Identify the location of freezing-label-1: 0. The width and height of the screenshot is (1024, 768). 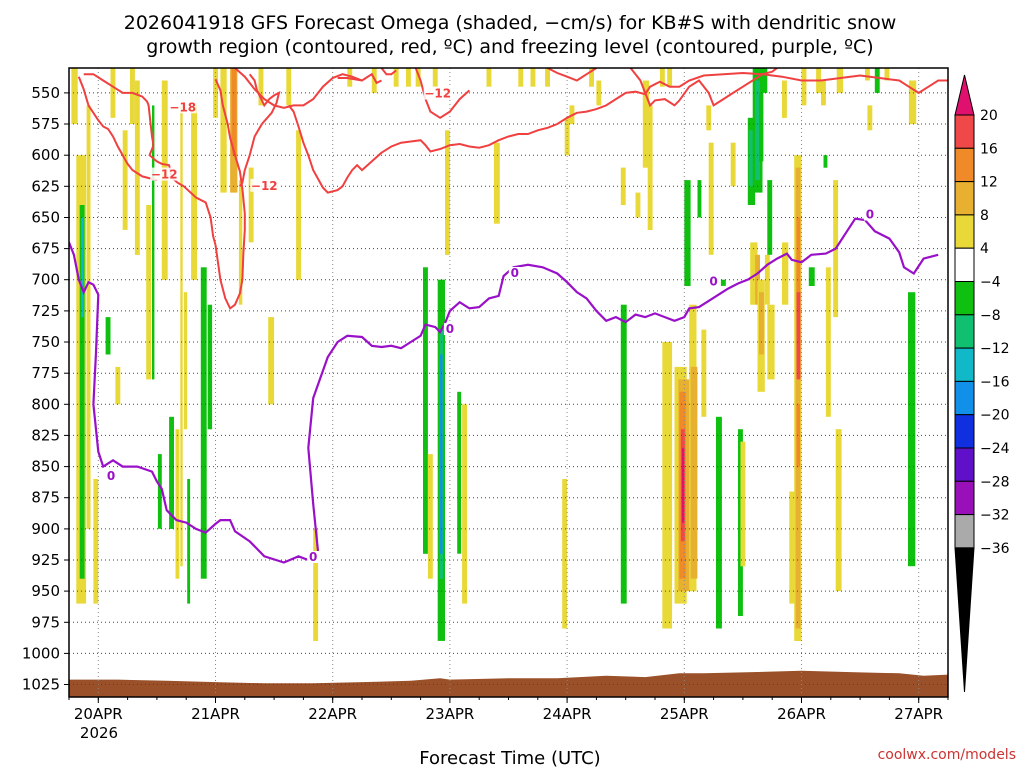
(313, 557).